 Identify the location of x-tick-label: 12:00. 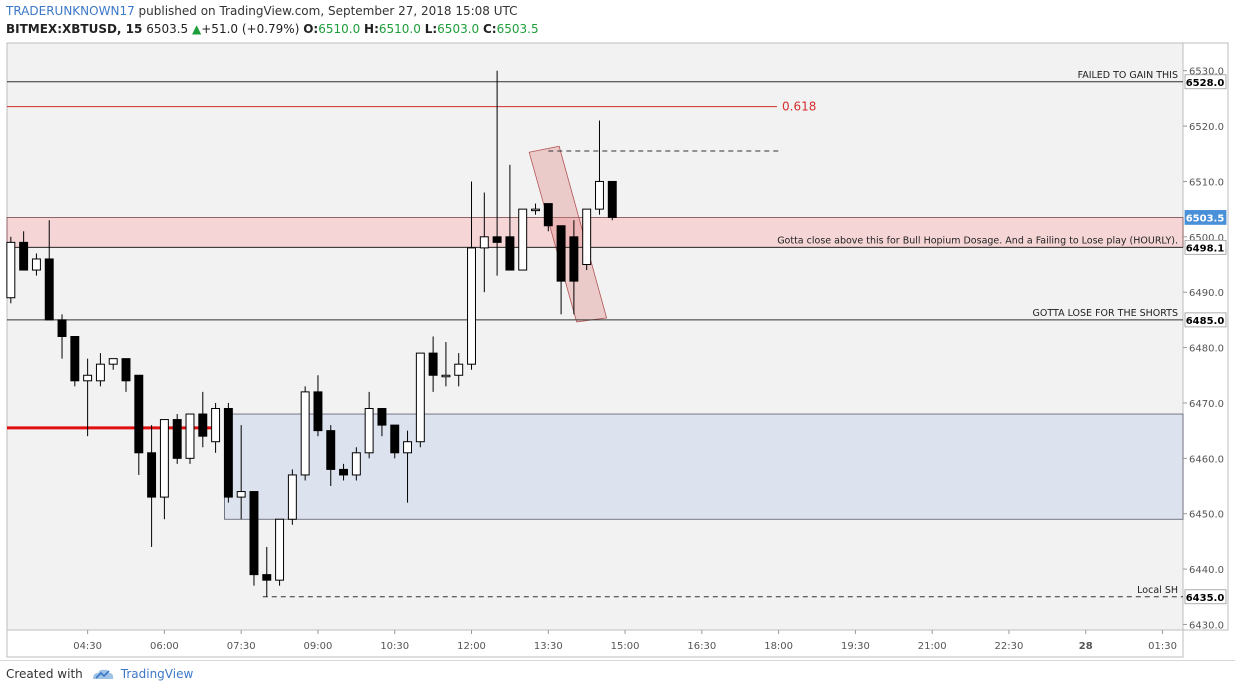
(471, 646).